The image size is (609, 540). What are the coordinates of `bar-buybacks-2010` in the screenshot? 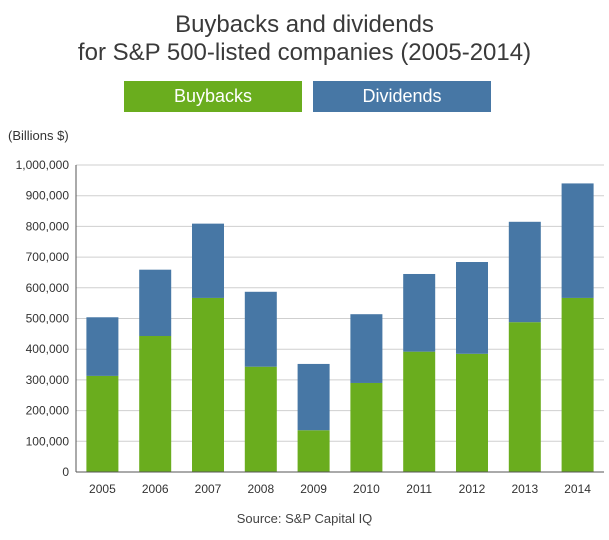 It's located at (366, 427).